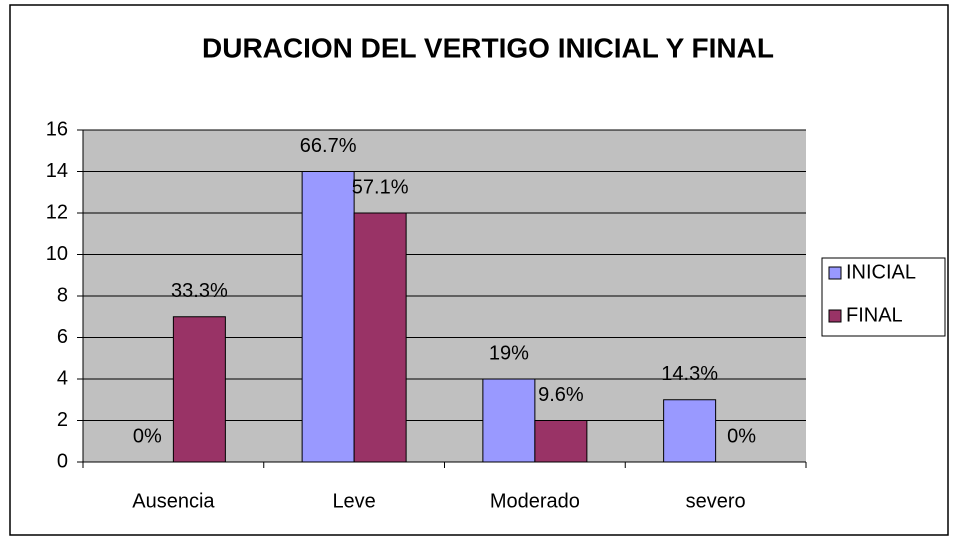 The height and width of the screenshot is (540, 955). Describe the element at coordinates (62, 295) in the screenshot. I see `y-tick-label: 8` at that location.